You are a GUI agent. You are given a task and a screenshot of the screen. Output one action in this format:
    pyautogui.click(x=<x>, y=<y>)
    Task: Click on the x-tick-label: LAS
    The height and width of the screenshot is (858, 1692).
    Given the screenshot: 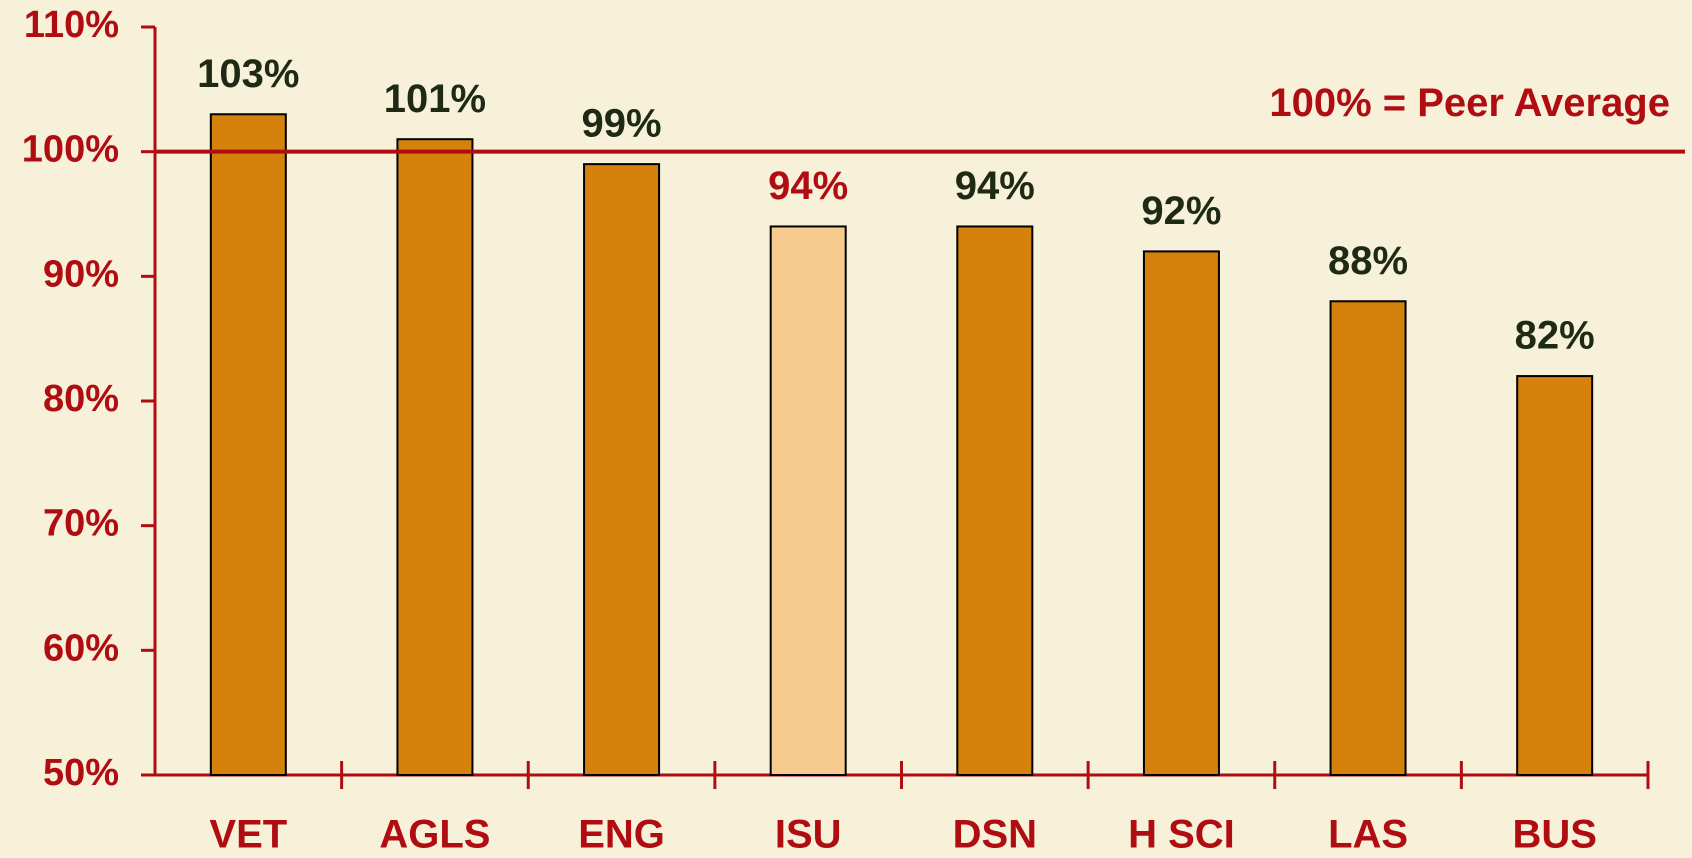 What is the action you would take?
    pyautogui.click(x=1368, y=835)
    